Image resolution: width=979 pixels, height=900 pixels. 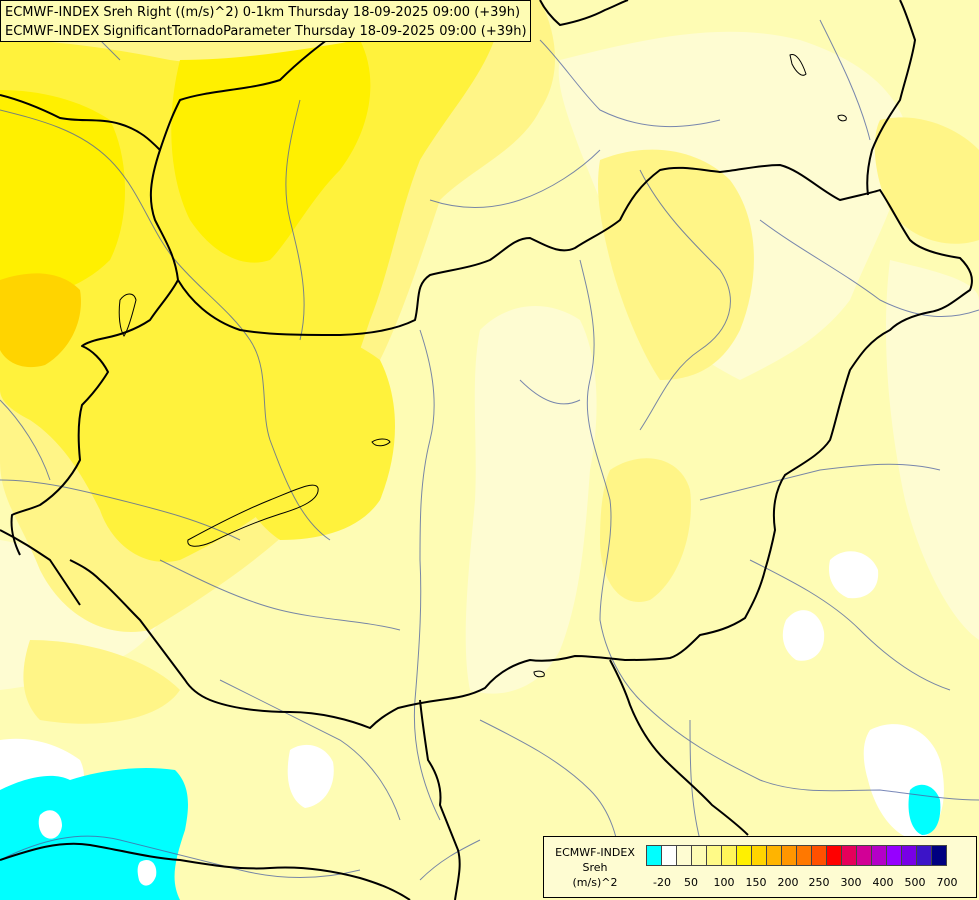 What do you see at coordinates (756, 882) in the screenshot?
I see `legend-tick-label: 150` at bounding box center [756, 882].